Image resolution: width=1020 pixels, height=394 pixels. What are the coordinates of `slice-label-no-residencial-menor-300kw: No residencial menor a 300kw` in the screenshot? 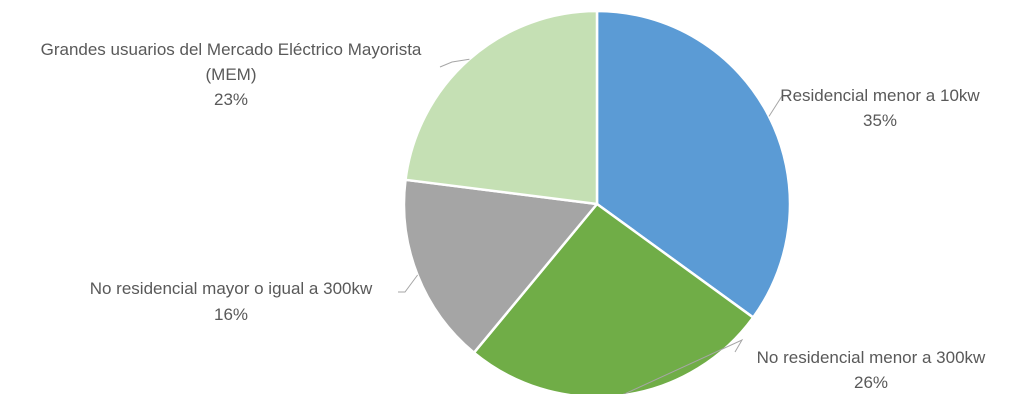 It's located at (871, 357).